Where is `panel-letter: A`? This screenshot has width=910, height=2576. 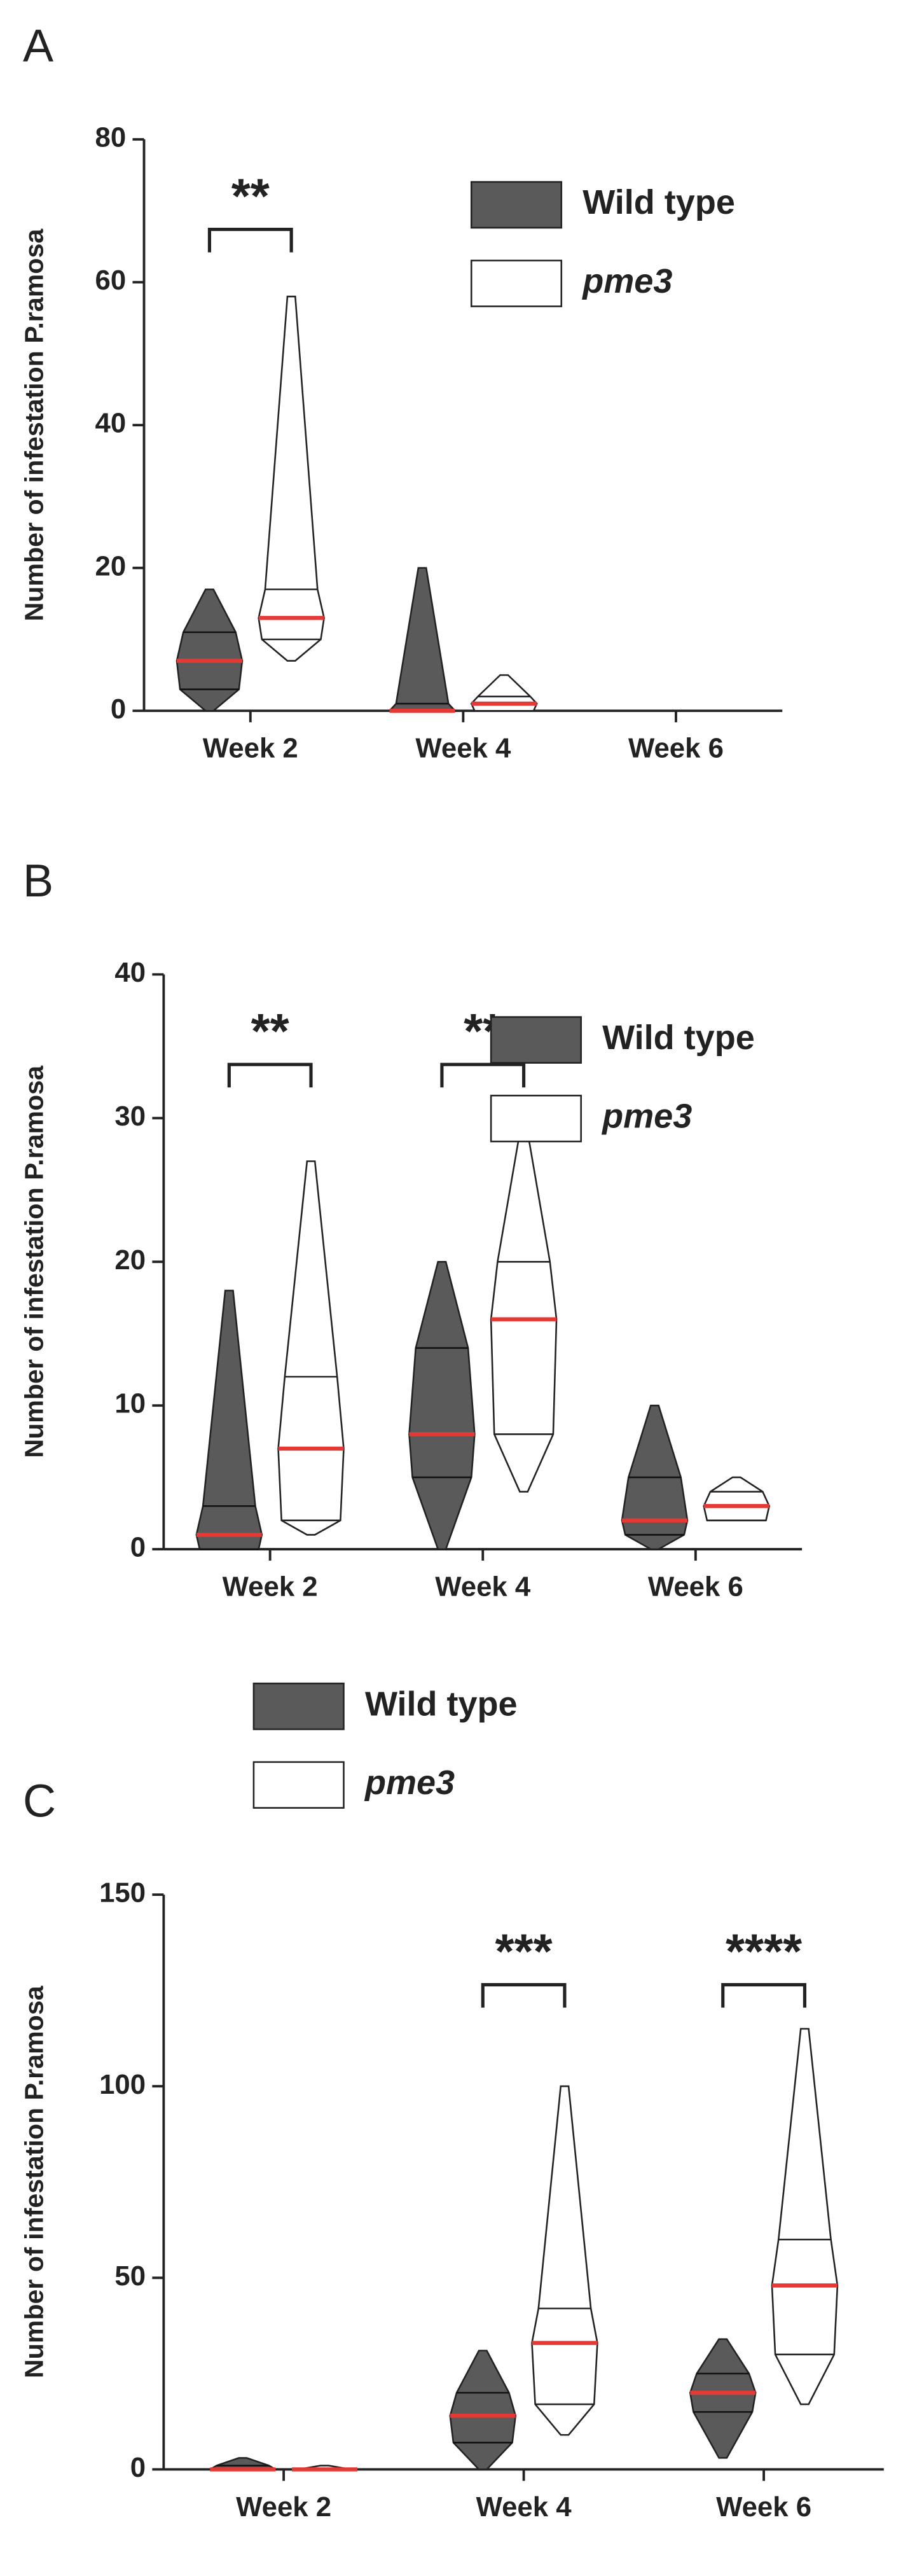 panel-letter: A is located at coordinates (38, 45).